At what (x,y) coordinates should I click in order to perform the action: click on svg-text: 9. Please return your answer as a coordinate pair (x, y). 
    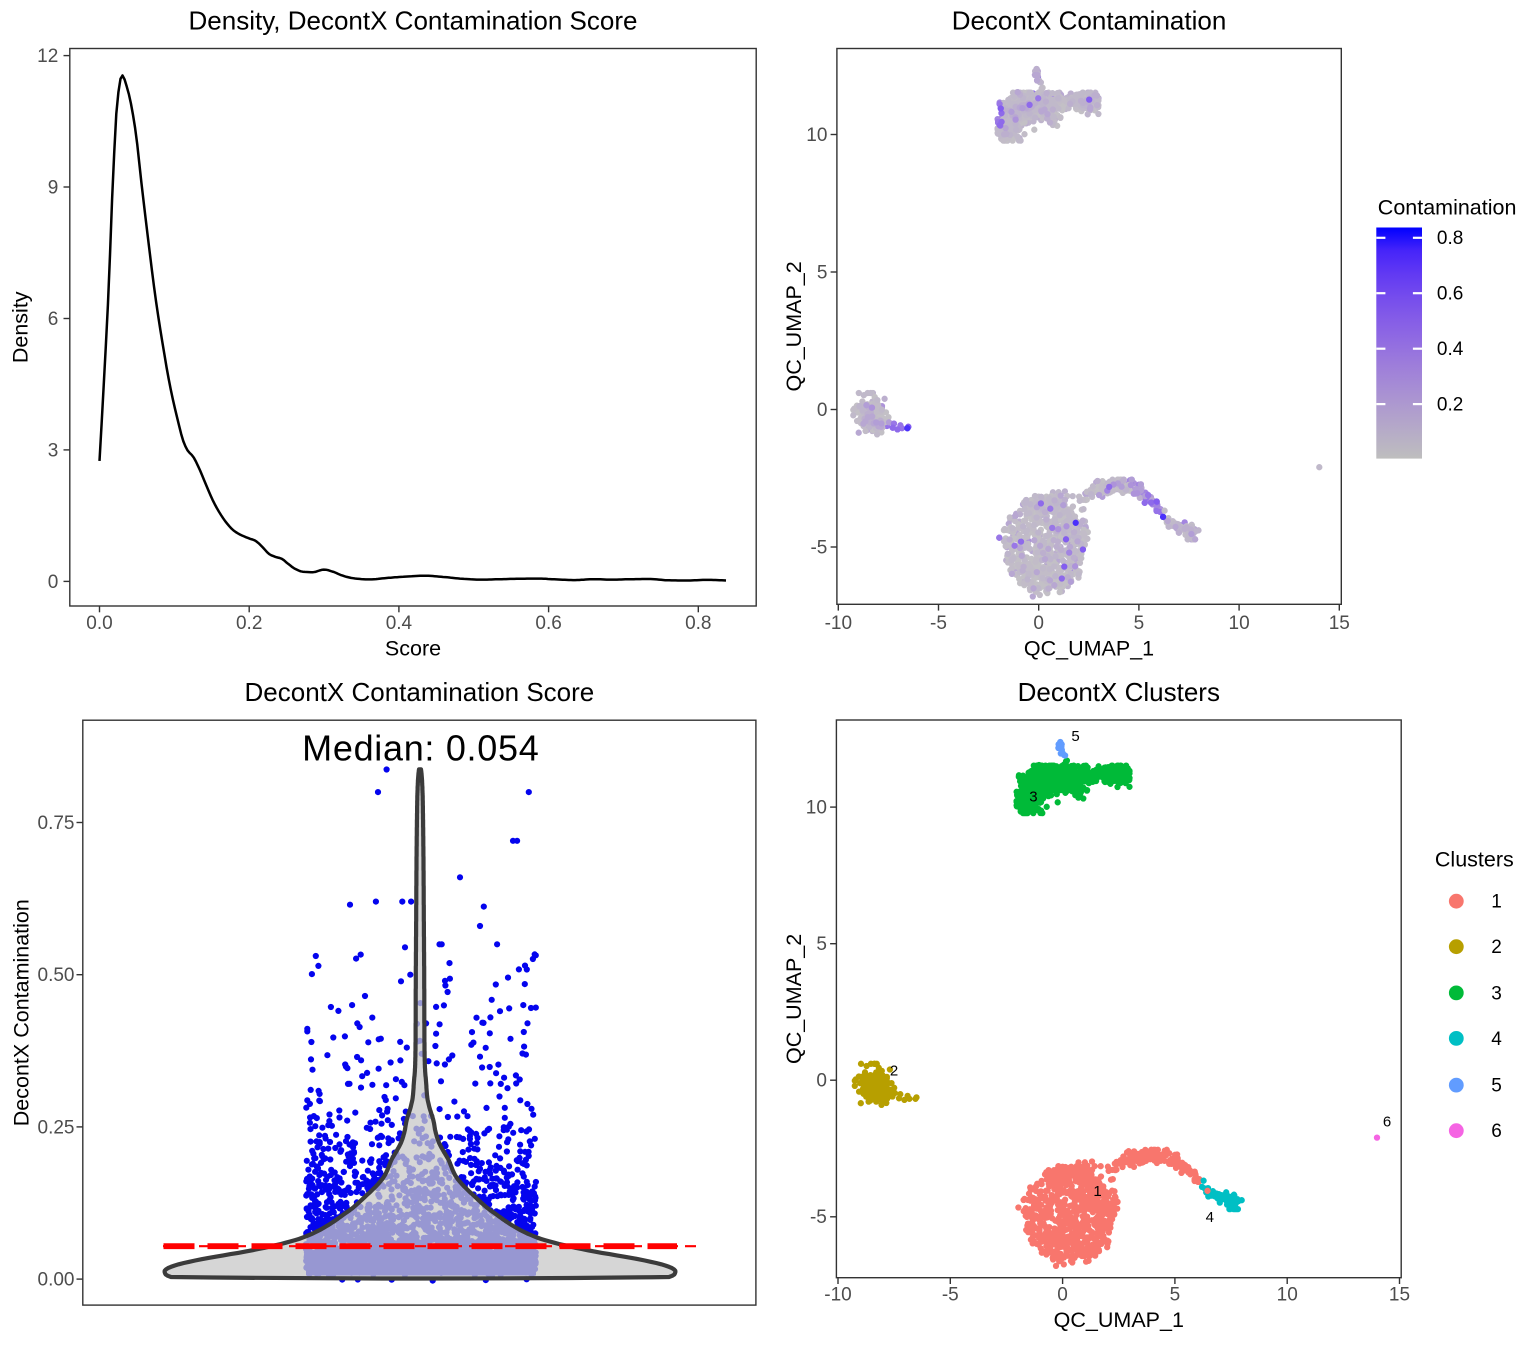
    Looking at the image, I should click on (53, 187).